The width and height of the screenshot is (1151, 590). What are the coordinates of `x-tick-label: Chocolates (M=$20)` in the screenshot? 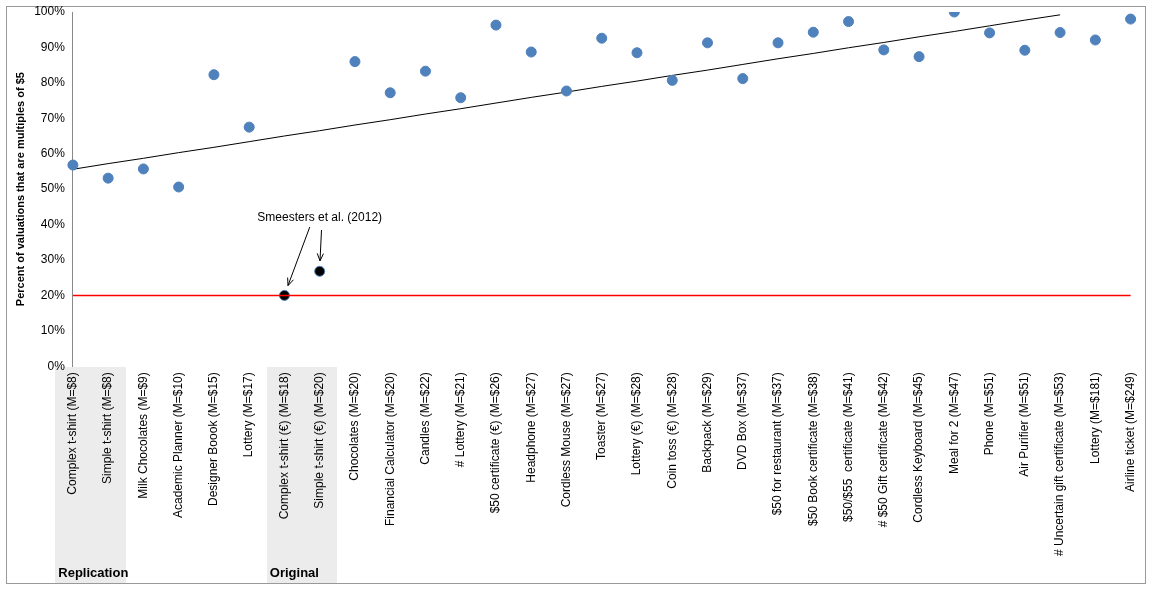 It's located at (354, 426).